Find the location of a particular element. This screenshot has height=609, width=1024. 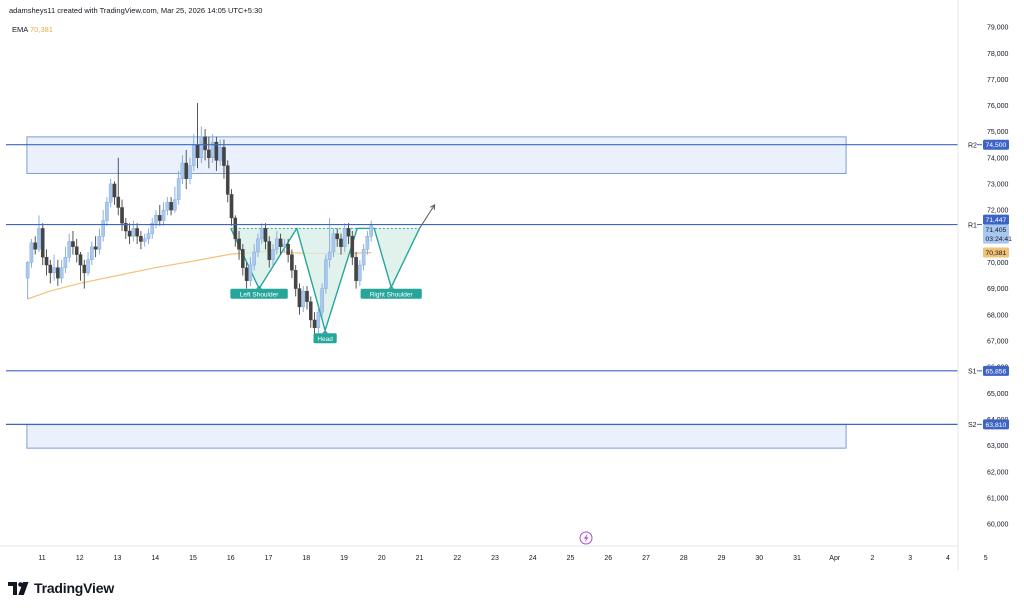

ema-price-badge-box is located at coordinates (996, 252).